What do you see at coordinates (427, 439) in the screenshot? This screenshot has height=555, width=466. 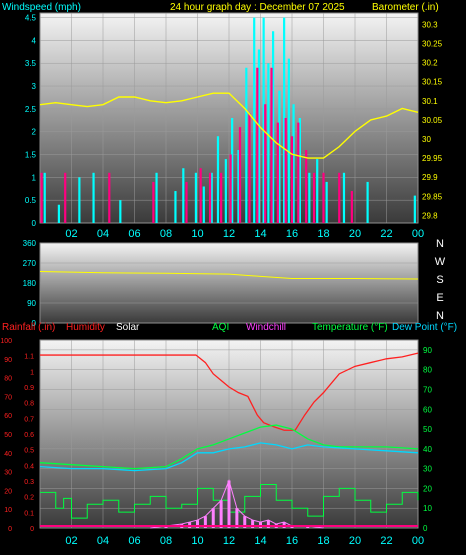 I see `temp-right-ticks: 0 10 20 30 40 50 60 70 80 90` at bounding box center [427, 439].